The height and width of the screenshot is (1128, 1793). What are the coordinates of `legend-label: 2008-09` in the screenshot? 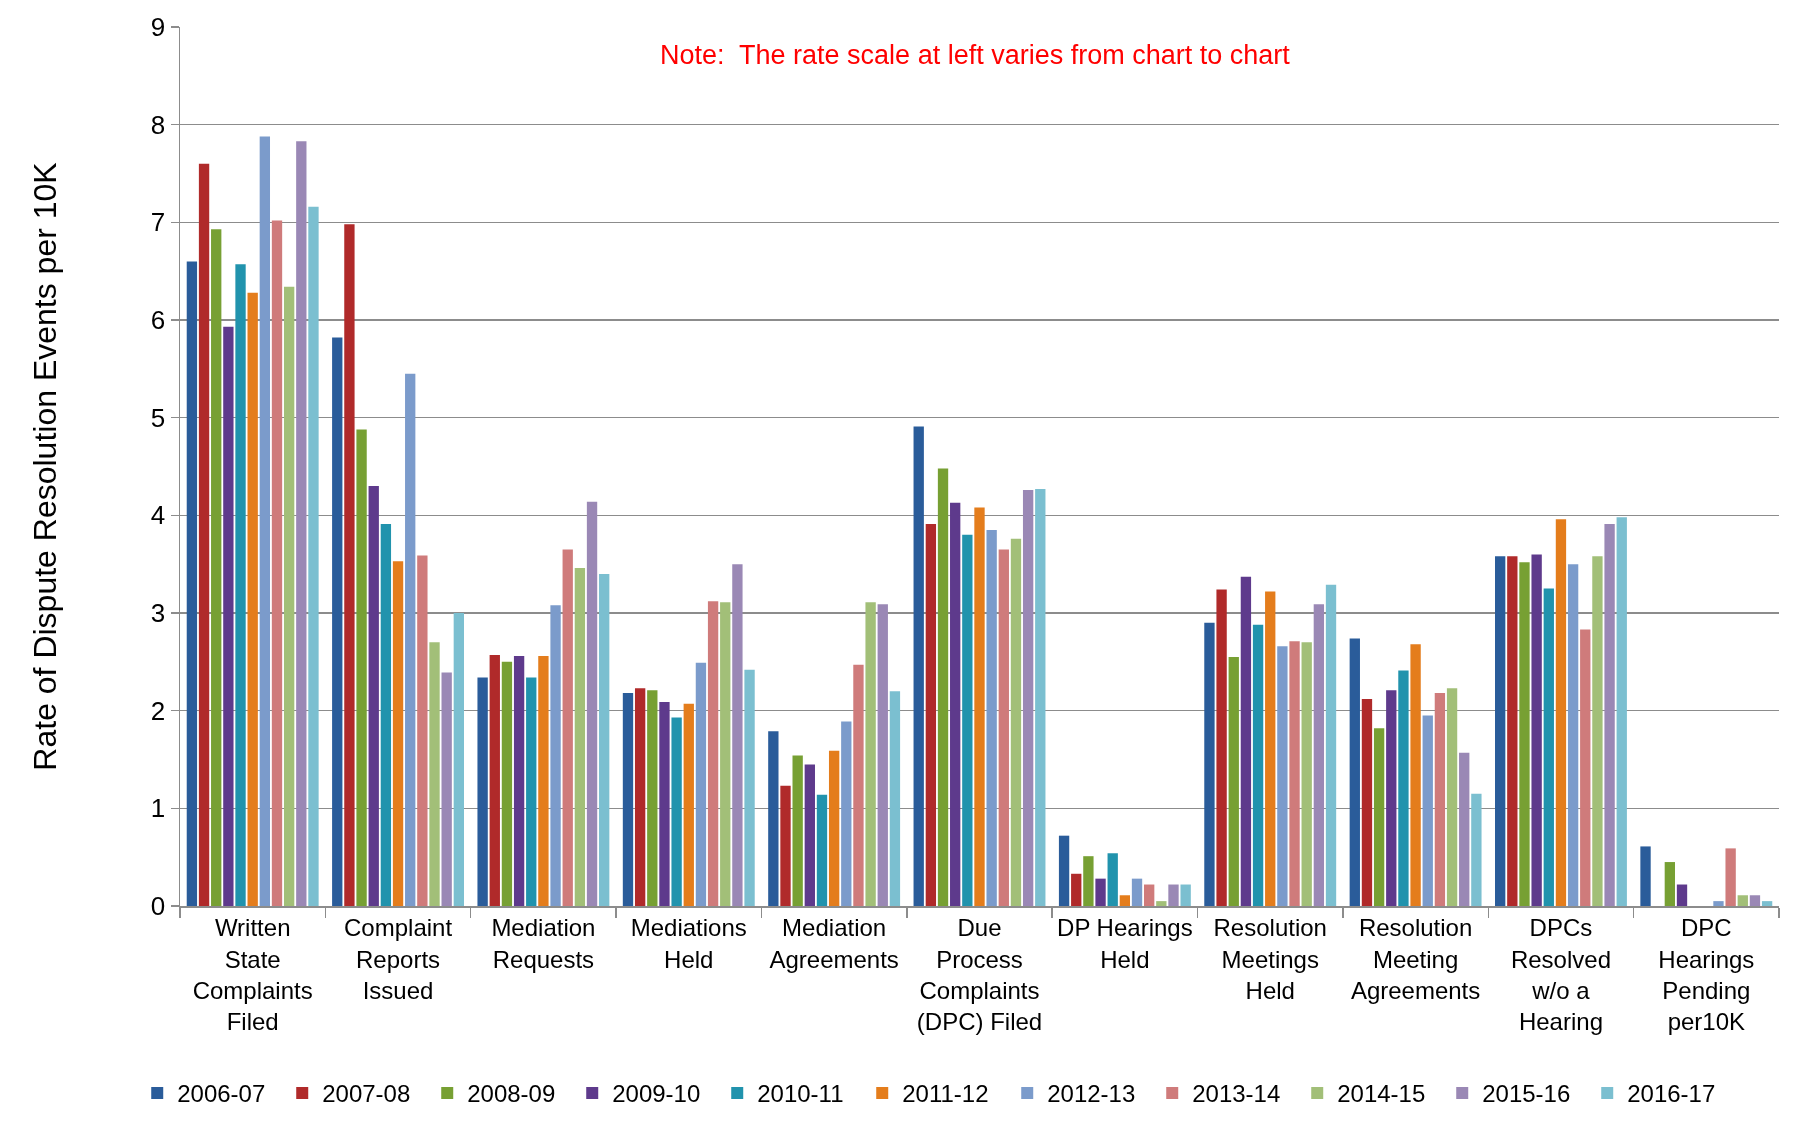 It's located at (511, 1094).